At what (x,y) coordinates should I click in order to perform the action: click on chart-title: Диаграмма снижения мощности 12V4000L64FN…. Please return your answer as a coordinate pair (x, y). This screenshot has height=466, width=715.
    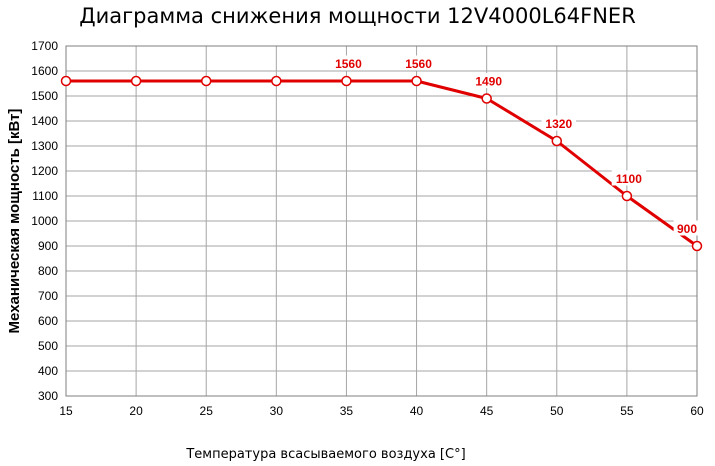
    Looking at the image, I should click on (357, 16).